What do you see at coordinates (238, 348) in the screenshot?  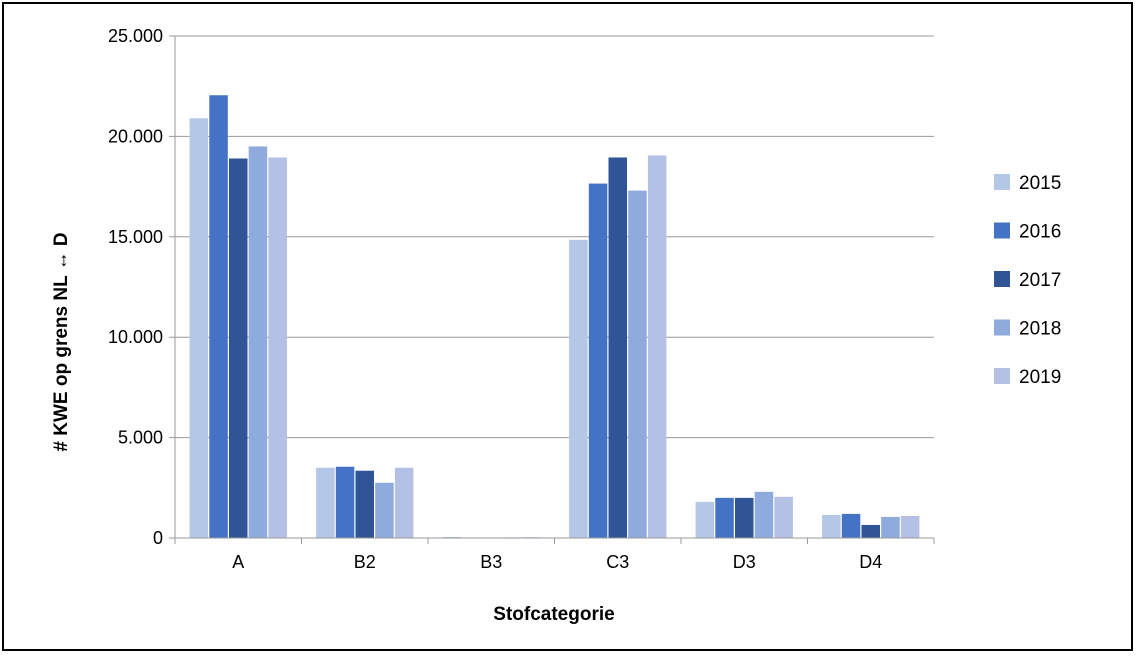 I see `bar-A-2017` at bounding box center [238, 348].